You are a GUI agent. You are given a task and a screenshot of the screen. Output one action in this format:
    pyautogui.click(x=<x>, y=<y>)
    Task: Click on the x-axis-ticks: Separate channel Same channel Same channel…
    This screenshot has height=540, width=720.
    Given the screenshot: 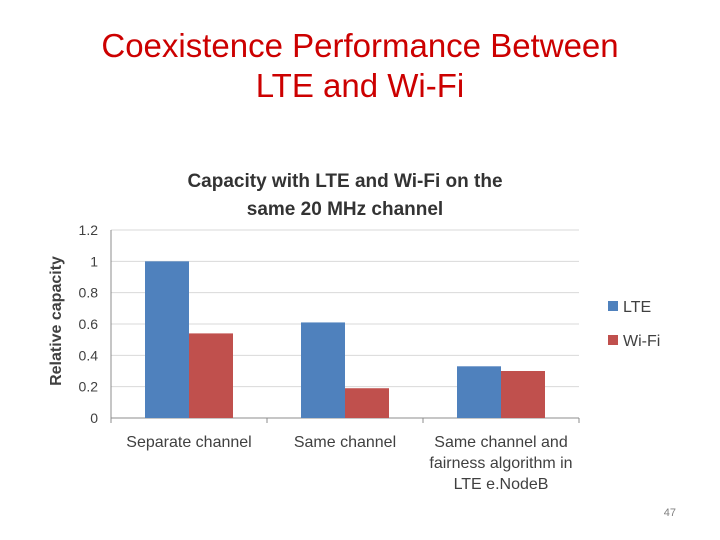 What is the action you would take?
    pyautogui.click(x=349, y=463)
    